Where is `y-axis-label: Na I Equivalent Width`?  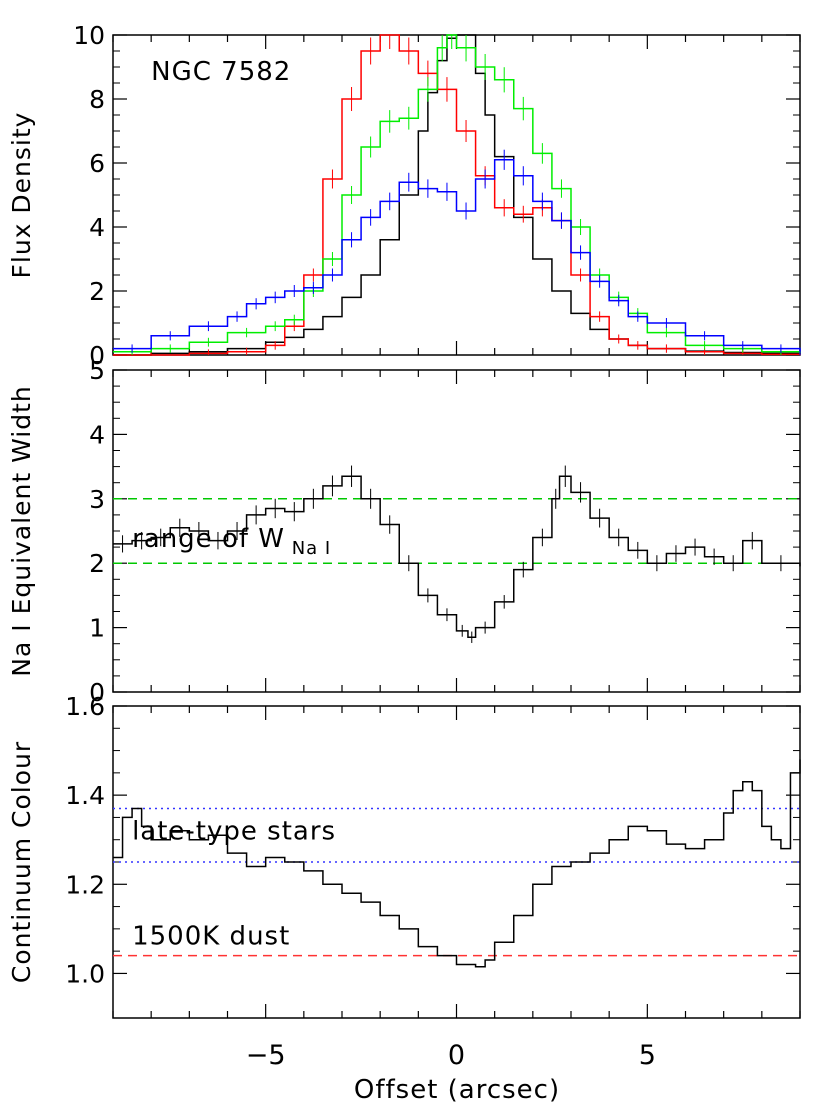 y-axis-label: Na I Equivalent Width is located at coordinates (21, 530).